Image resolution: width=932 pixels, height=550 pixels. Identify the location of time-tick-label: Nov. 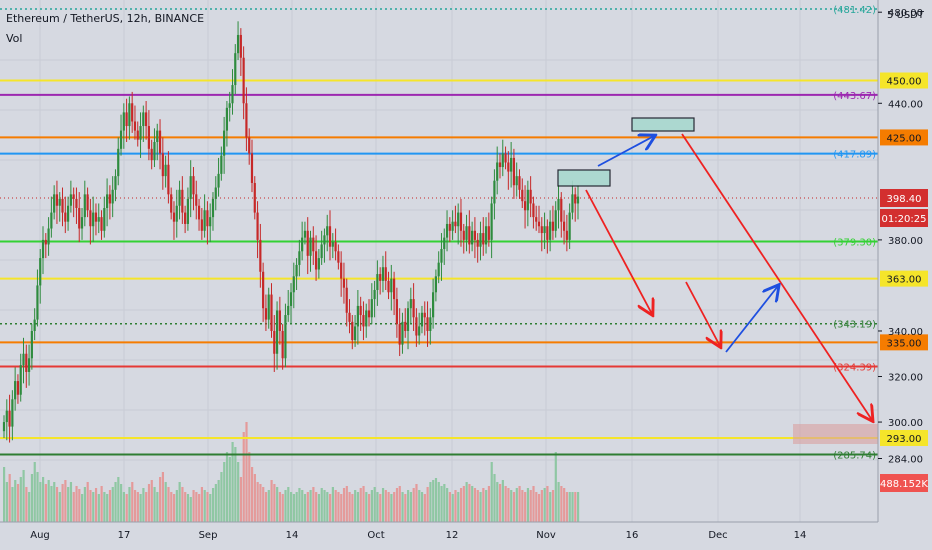
(546, 535).